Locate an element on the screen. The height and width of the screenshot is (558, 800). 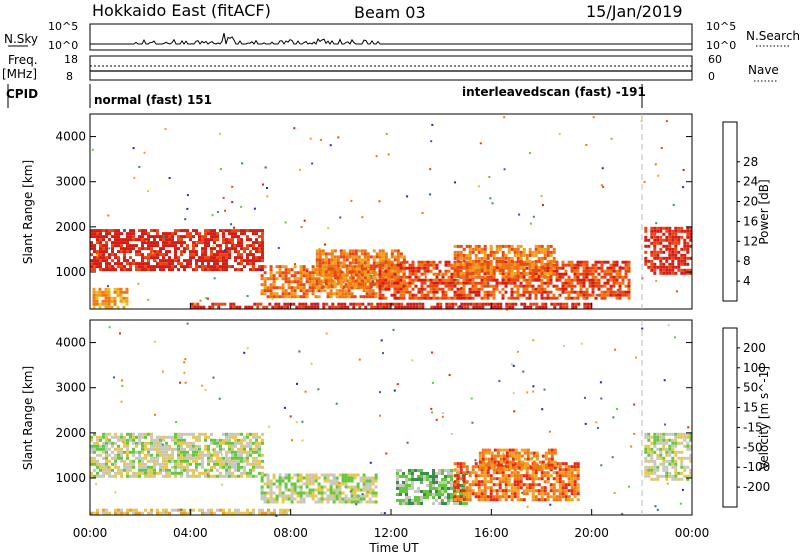
power-colorbar-tick-label: 20 is located at coordinates (750, 202).